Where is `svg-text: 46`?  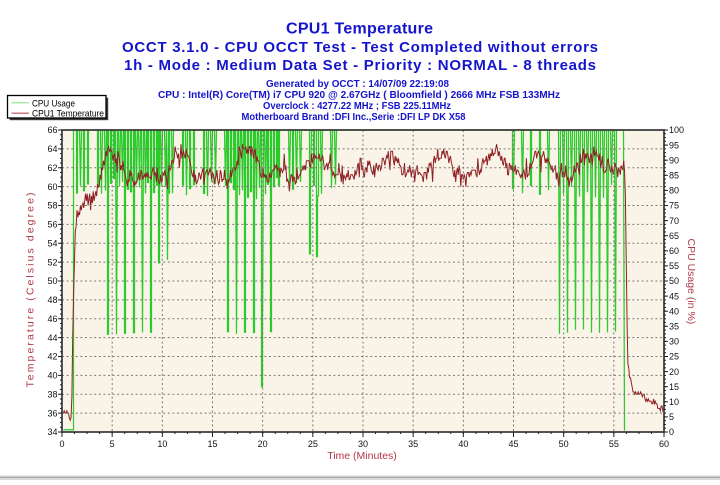
svg-text: 46 is located at coordinates (52, 319).